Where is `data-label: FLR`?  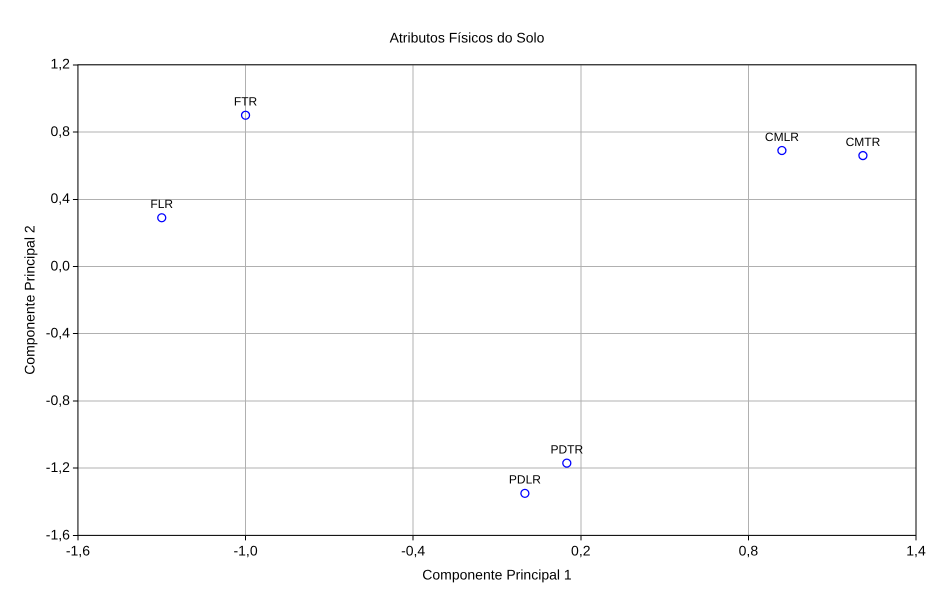 data-label: FLR is located at coordinates (162, 204).